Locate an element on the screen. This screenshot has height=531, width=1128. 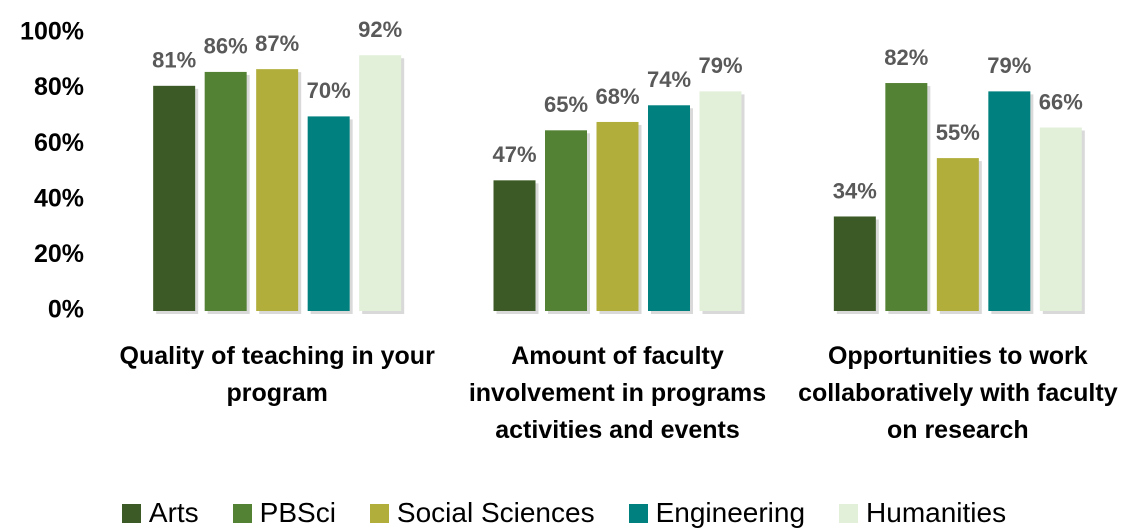
value-label: 86% is located at coordinates (226, 46).